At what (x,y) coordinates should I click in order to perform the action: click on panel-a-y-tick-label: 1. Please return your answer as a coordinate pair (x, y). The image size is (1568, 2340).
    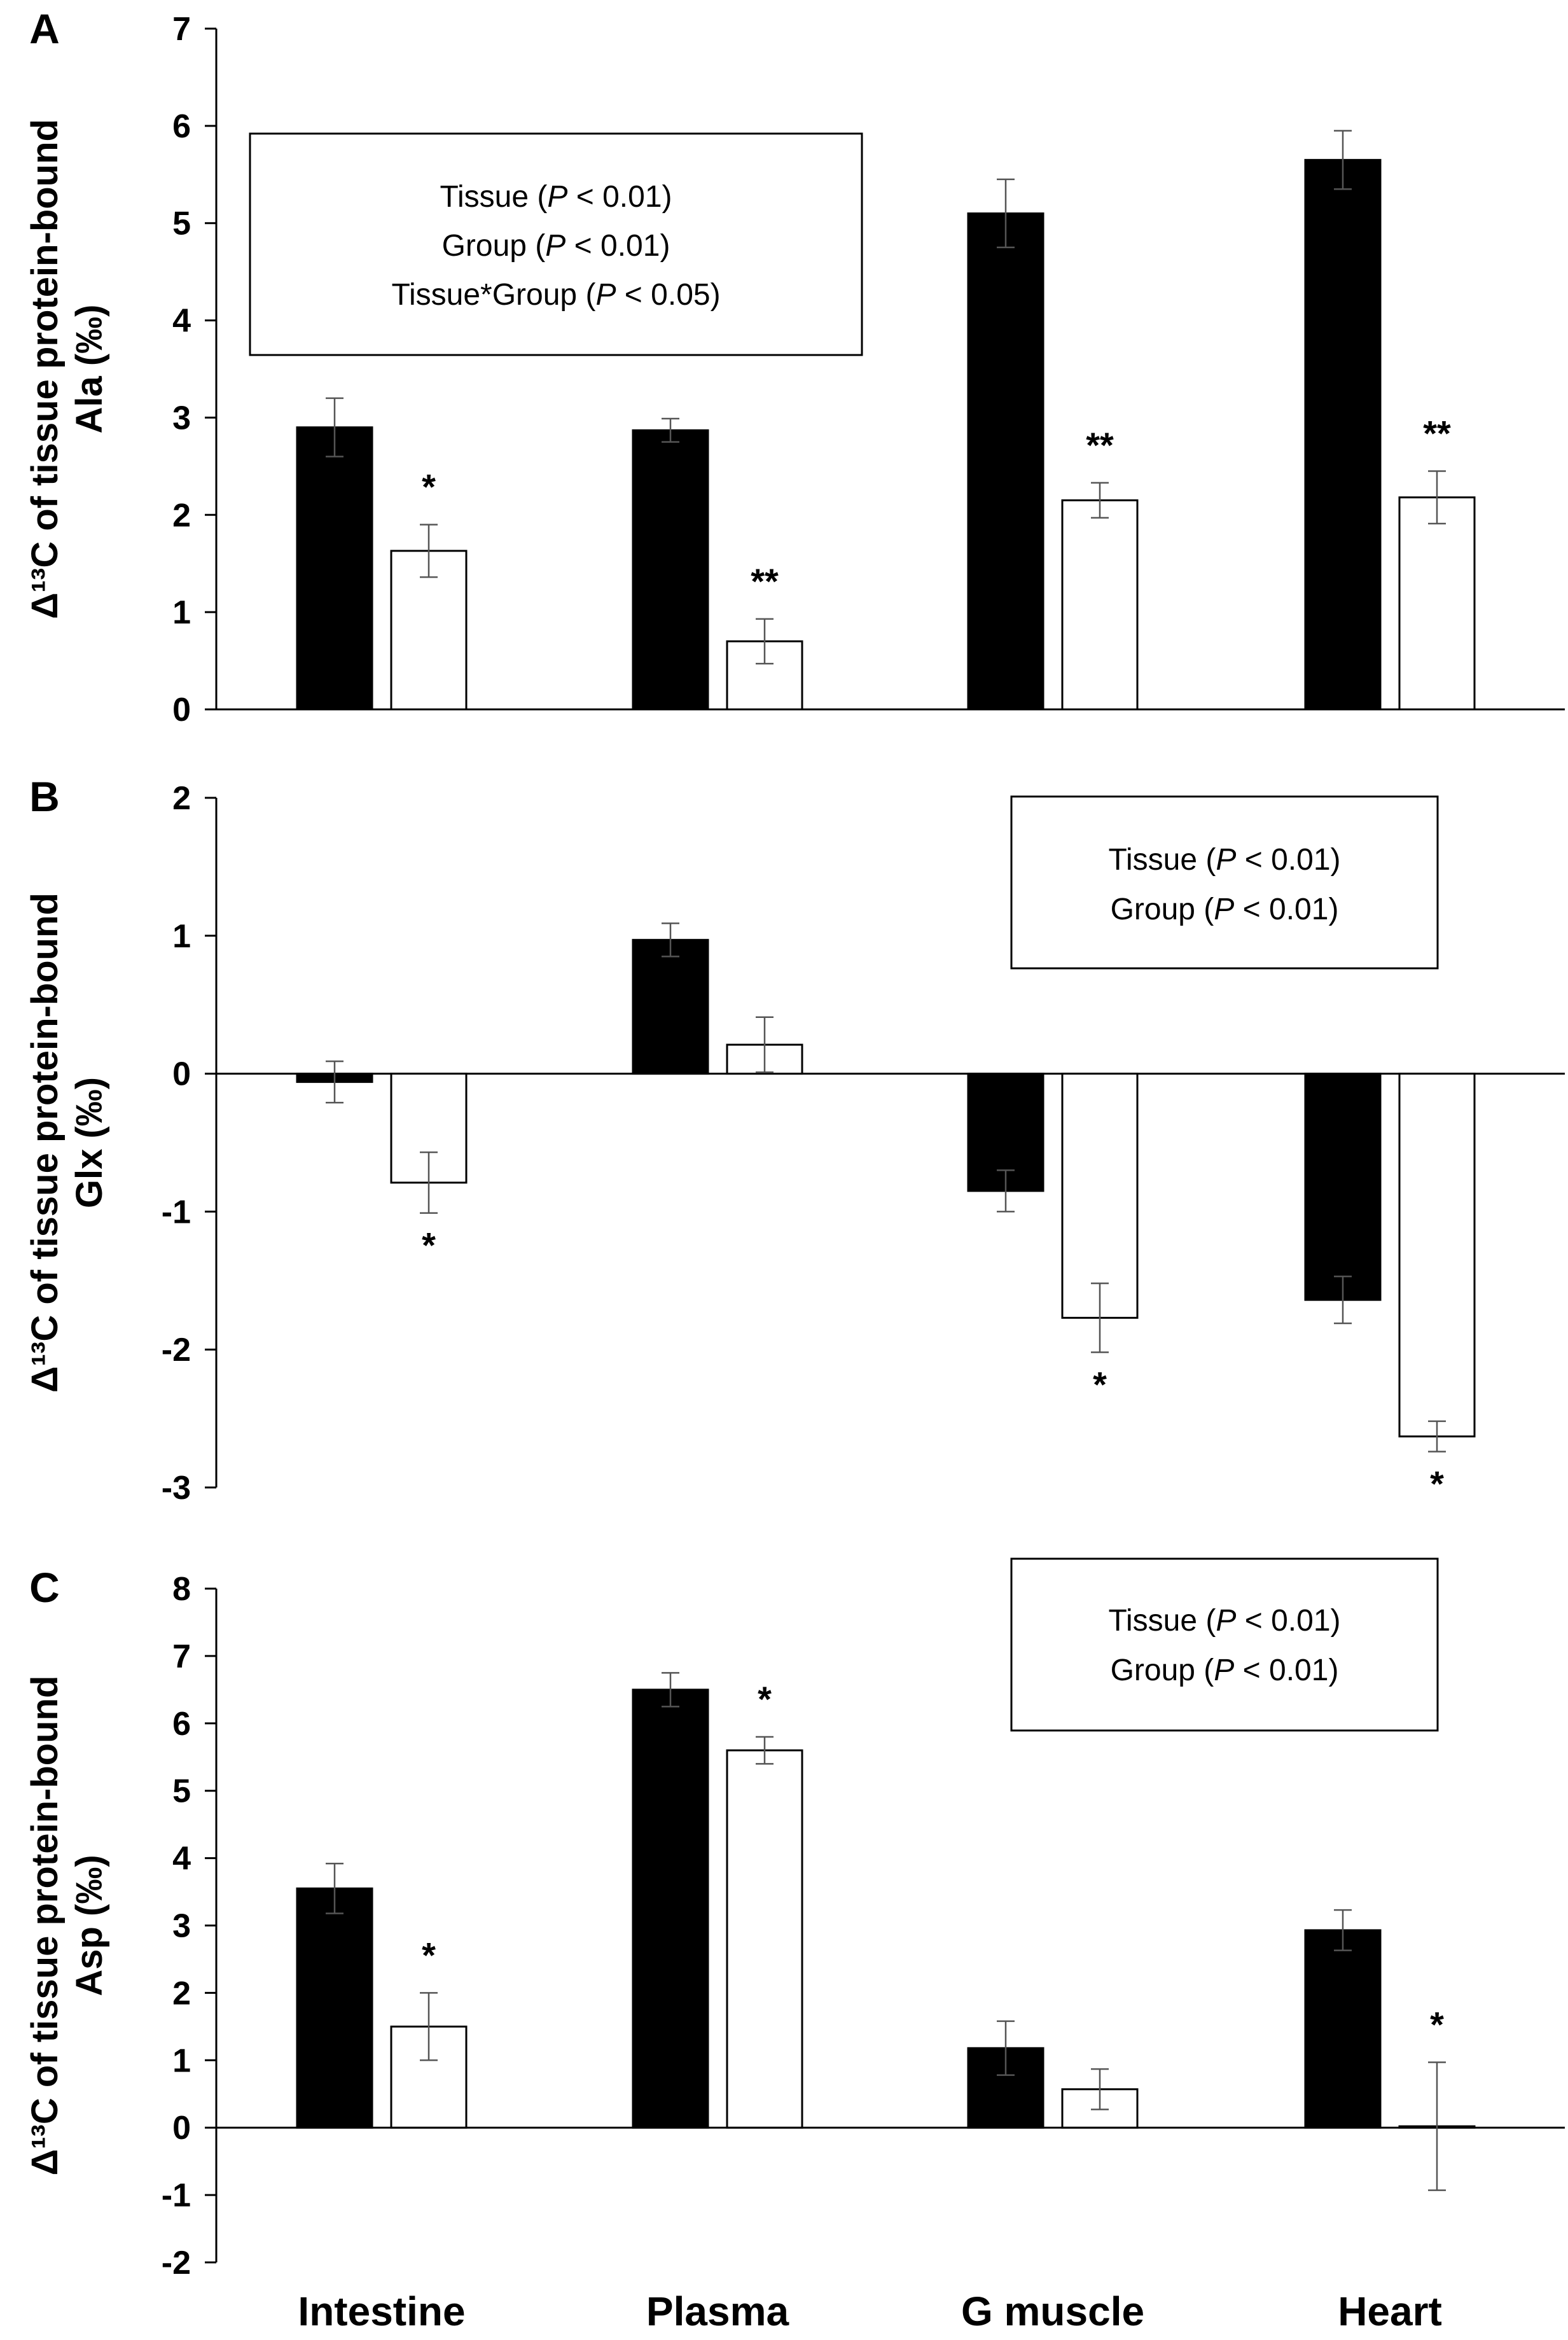
    Looking at the image, I should click on (181, 613).